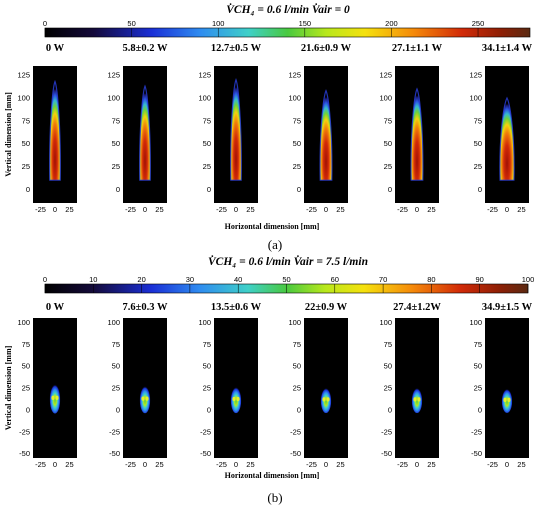  What do you see at coordinates (288, 9) in the screenshot?
I see `chart-title: V̇CH₄ = 0.6 l/min V̇air = 0` at bounding box center [288, 9].